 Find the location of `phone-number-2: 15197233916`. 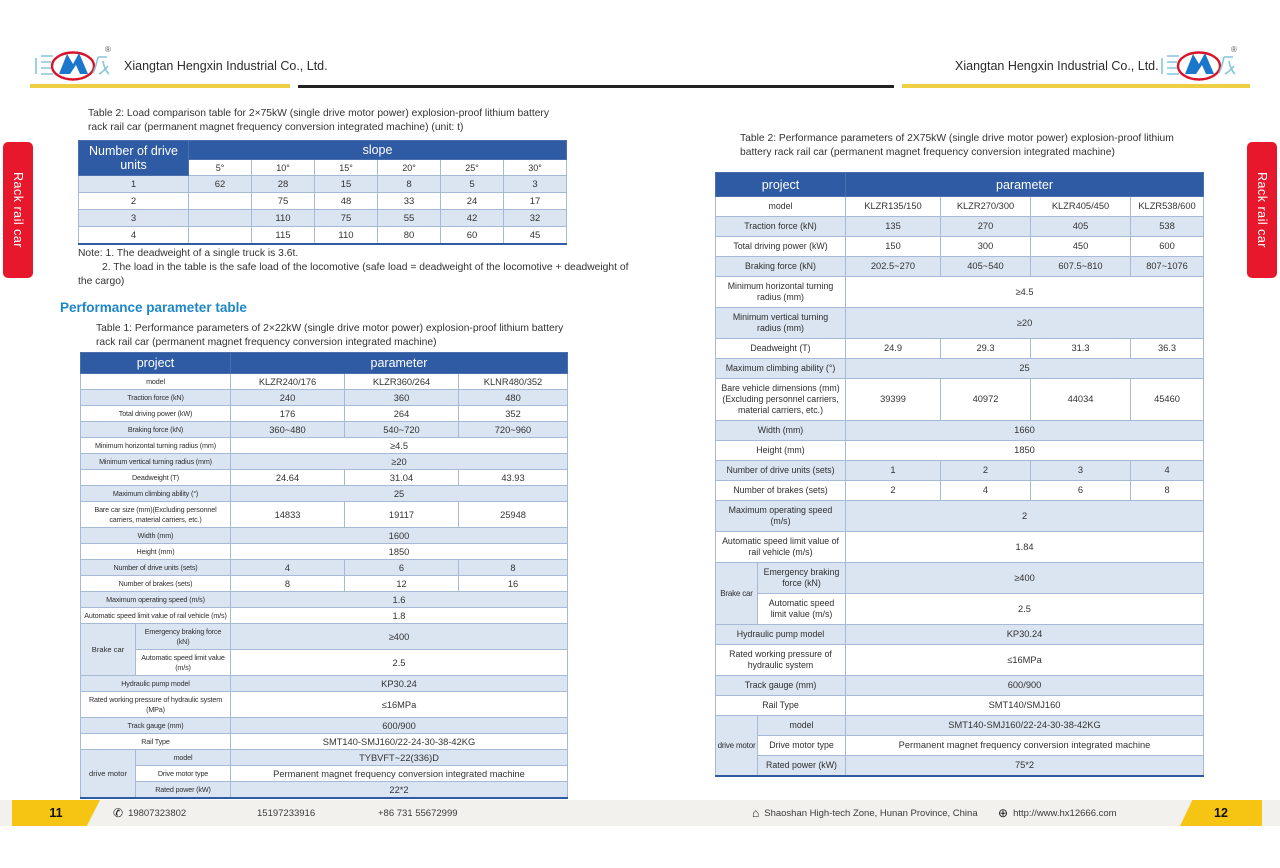

phone-number-2: 15197233916 is located at coordinates (286, 813).